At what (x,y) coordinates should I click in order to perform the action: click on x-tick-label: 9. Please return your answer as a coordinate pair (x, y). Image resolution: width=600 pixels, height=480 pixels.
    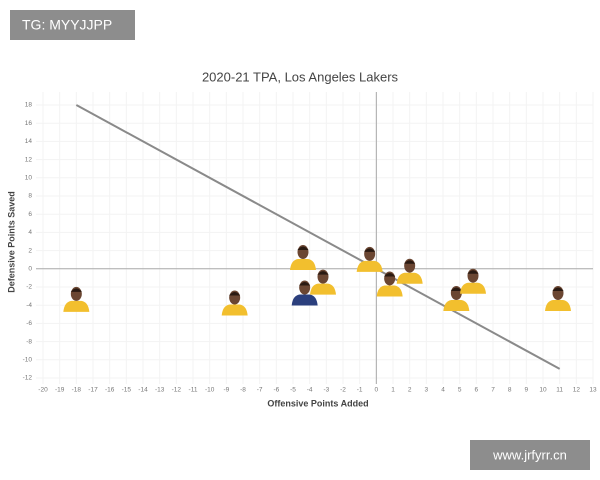
    Looking at the image, I should click on (527, 390).